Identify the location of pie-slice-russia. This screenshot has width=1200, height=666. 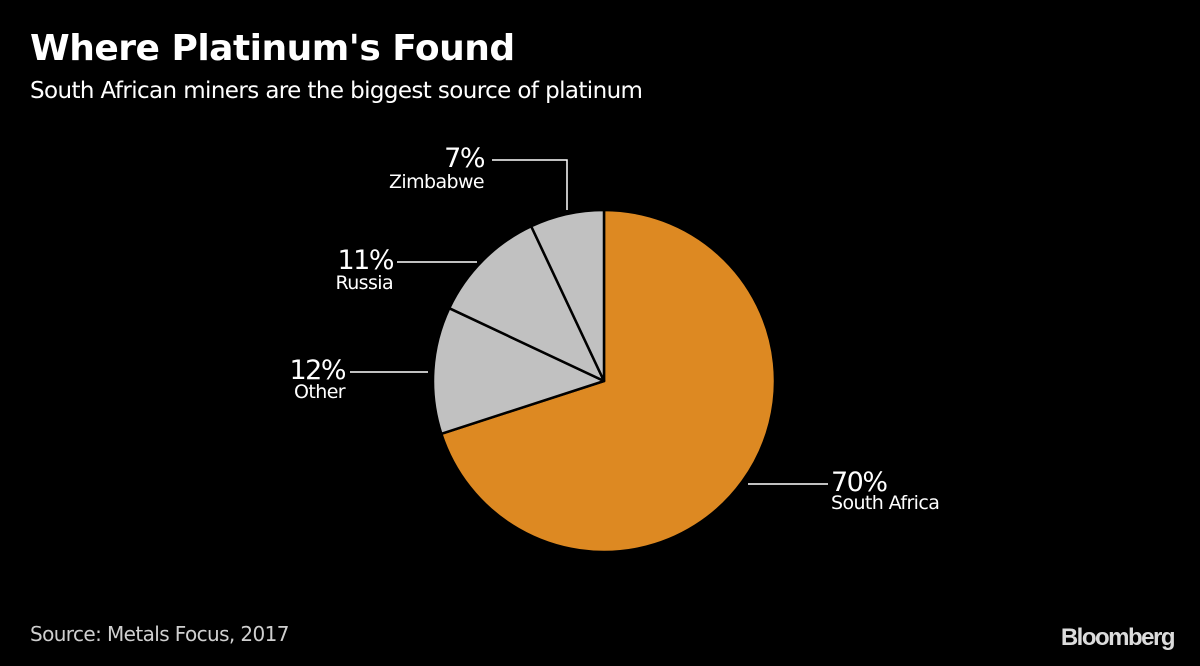
(527, 304).